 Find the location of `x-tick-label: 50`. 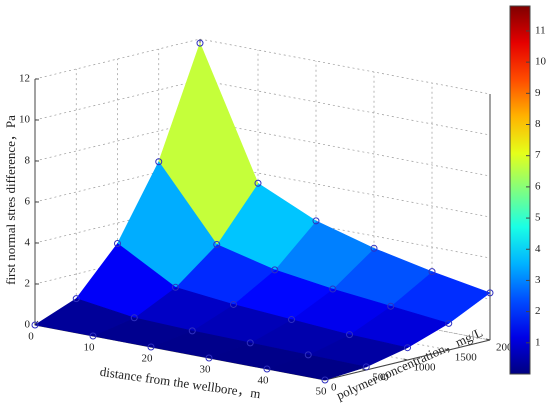

x-tick-label: 50 is located at coordinates (322, 392).